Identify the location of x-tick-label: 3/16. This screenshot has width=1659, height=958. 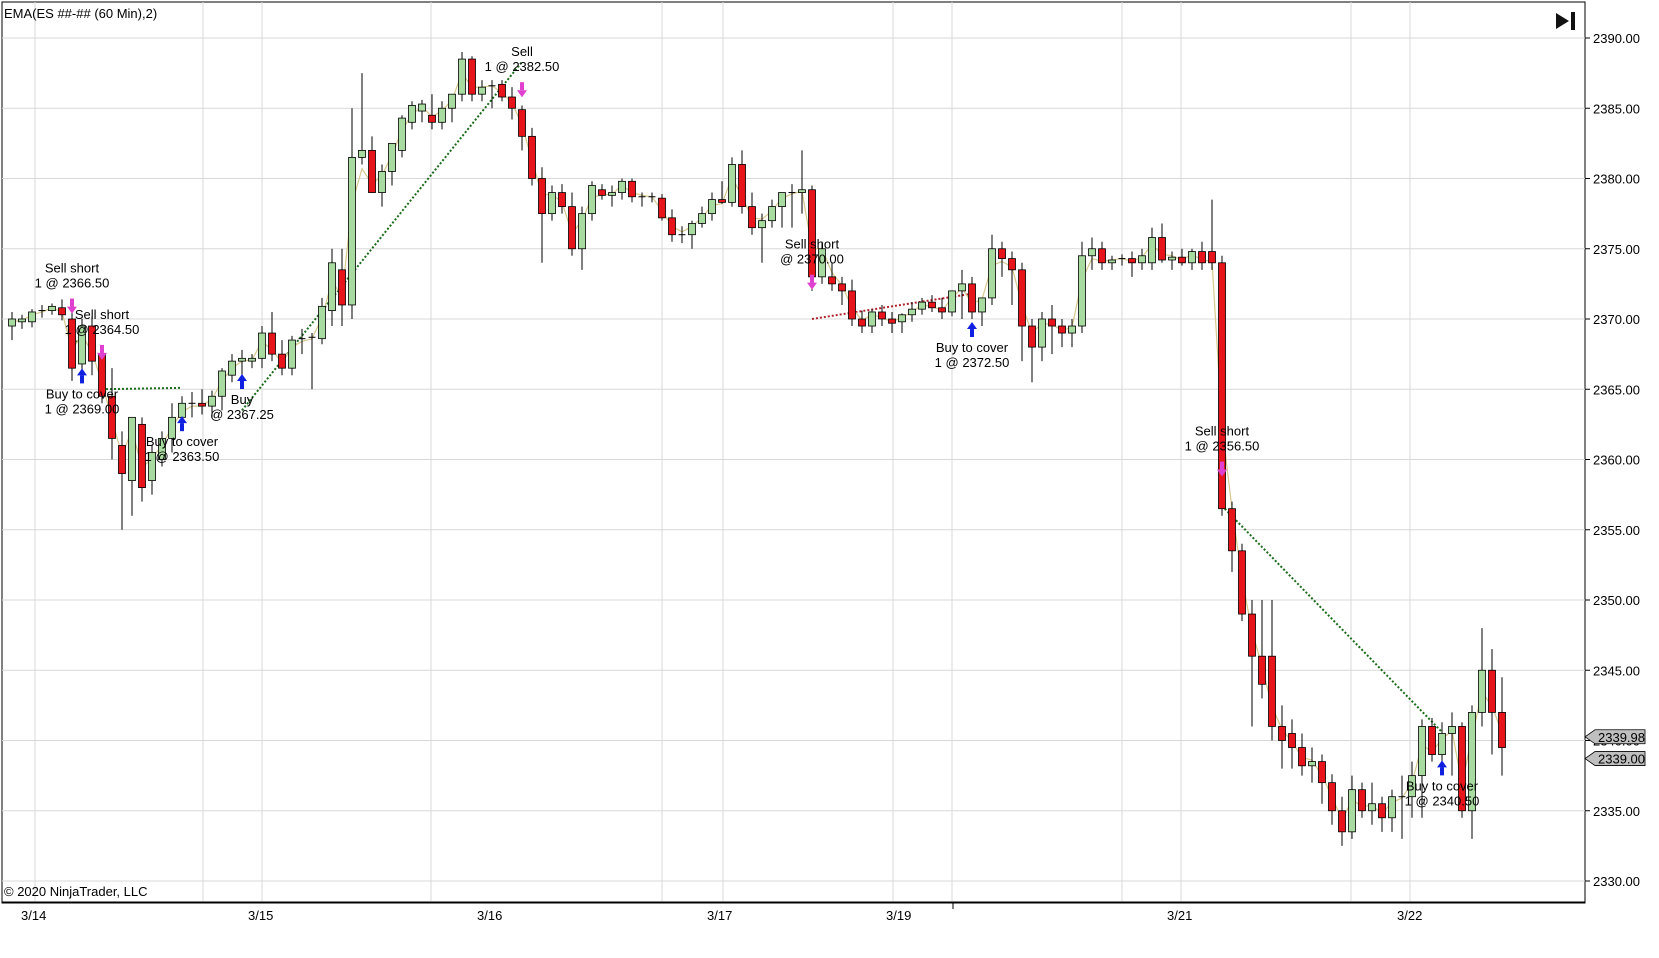
(489, 915).